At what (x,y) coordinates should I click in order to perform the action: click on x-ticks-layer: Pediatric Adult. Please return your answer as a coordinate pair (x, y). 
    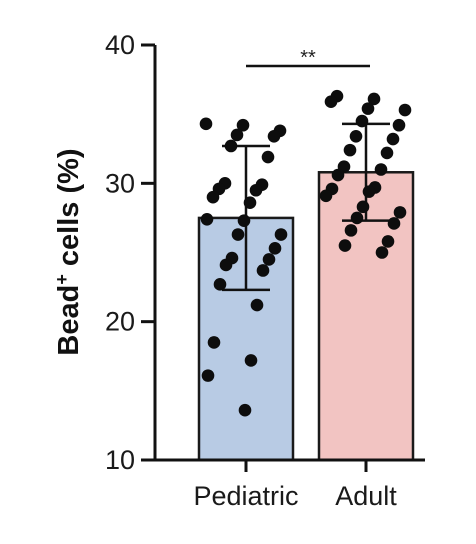
    Looking at the image, I should click on (295, 485).